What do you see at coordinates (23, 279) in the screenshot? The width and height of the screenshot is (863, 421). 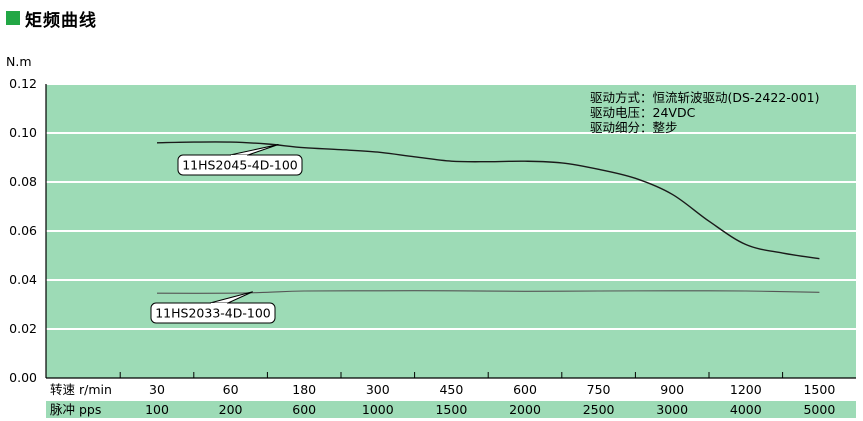 I see `y-tick-label: 0.04` at bounding box center [23, 279].